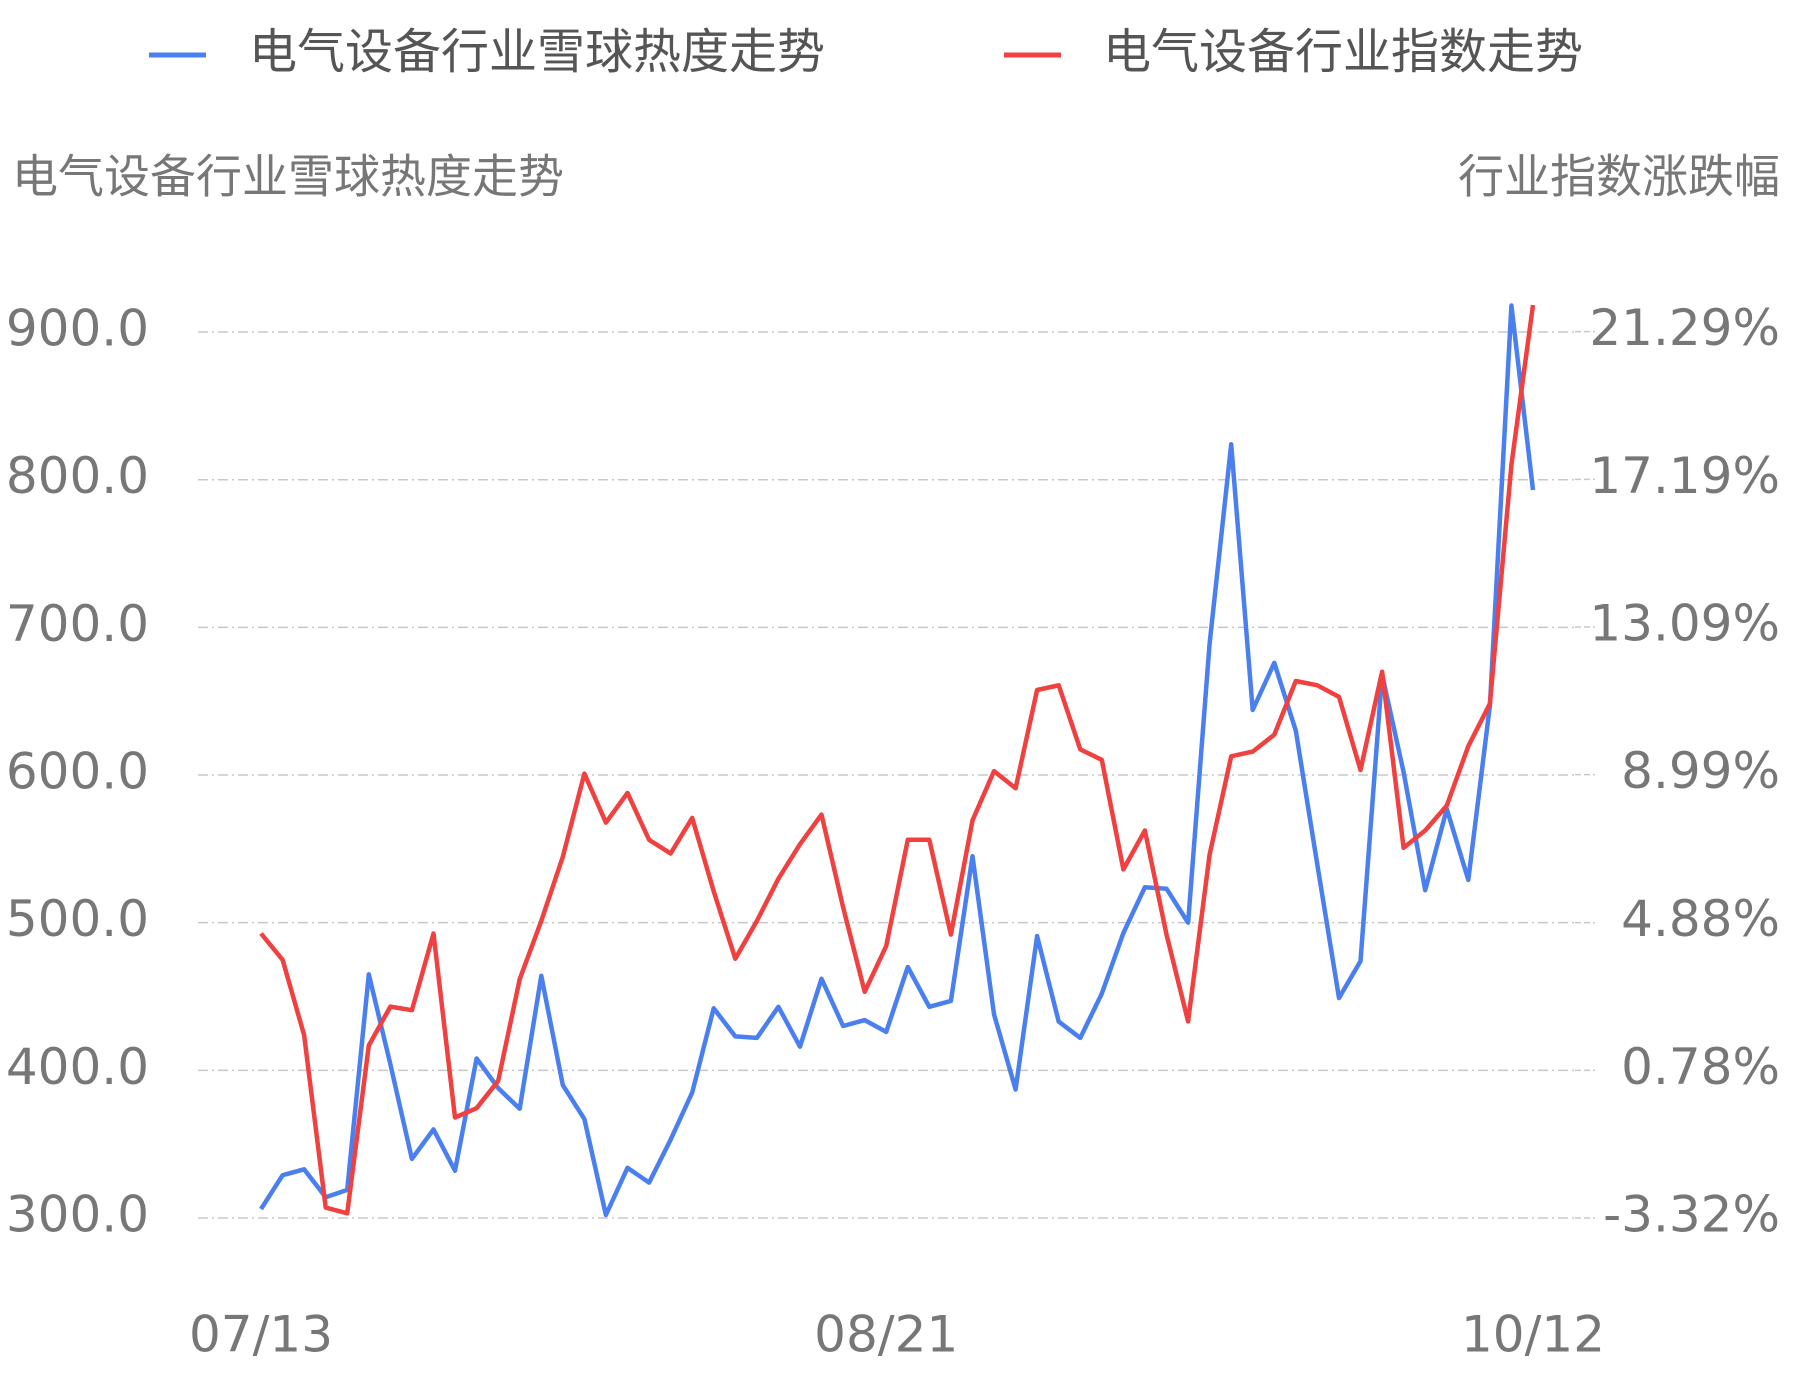  I want to click on x-tick-label: 10/12, so click(1533, 1335).